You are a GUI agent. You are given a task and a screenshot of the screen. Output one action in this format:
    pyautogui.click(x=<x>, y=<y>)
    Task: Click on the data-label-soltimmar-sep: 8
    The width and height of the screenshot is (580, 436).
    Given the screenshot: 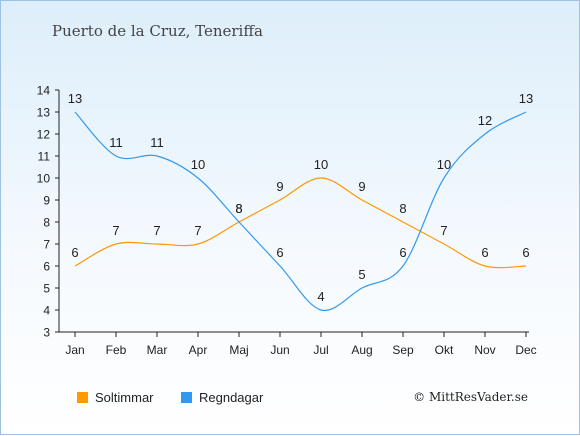 What is the action you would take?
    pyautogui.click(x=402, y=208)
    